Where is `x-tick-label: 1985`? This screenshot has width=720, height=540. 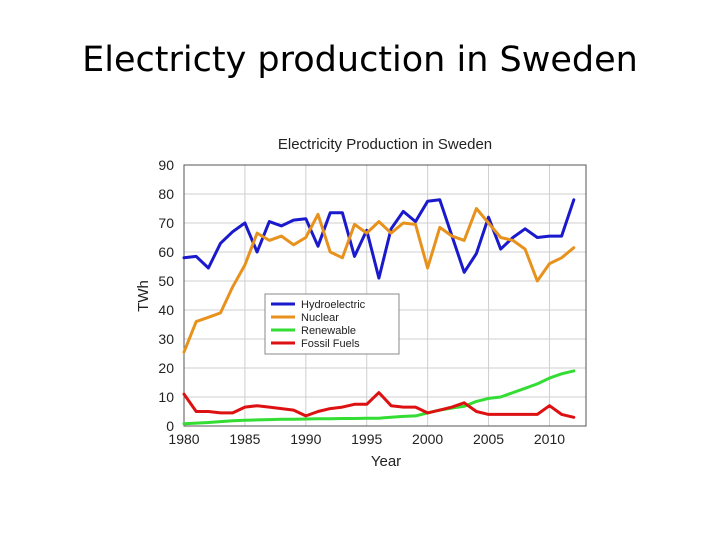 x-tick-label: 1985 is located at coordinates (244, 439).